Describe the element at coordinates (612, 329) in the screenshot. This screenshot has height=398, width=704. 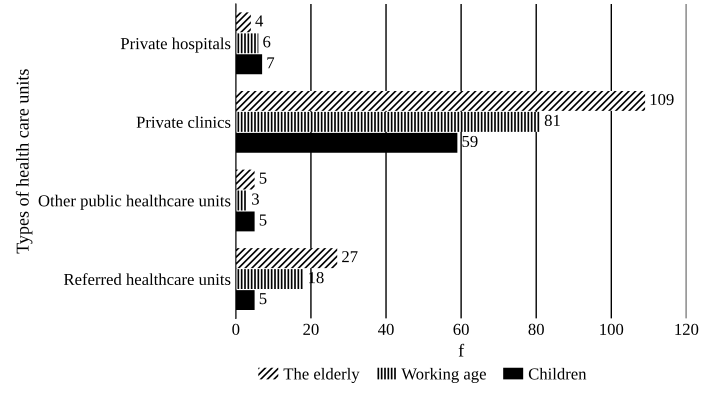
I see `x-tick-label: 100` at that location.